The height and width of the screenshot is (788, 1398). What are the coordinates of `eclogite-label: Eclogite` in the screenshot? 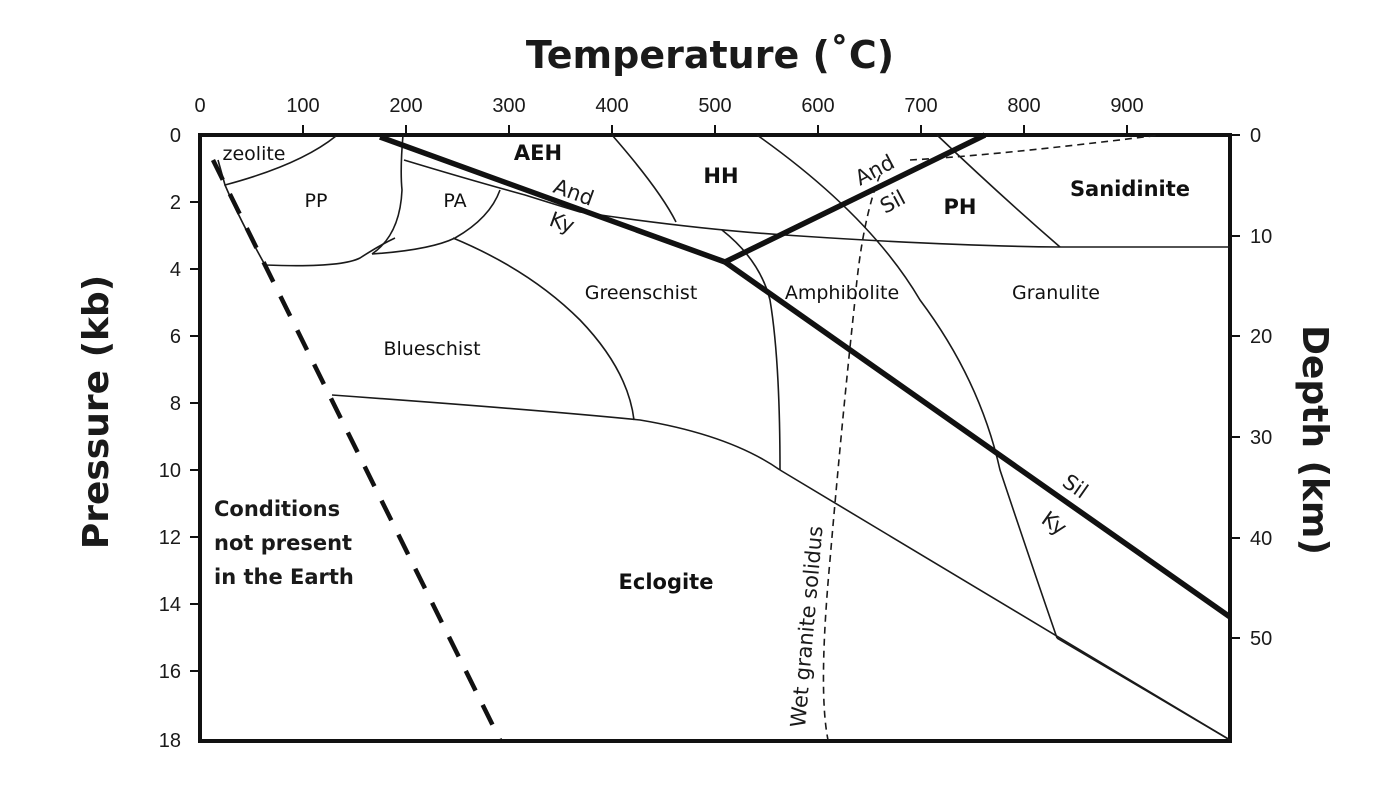 It's located at (666, 582).